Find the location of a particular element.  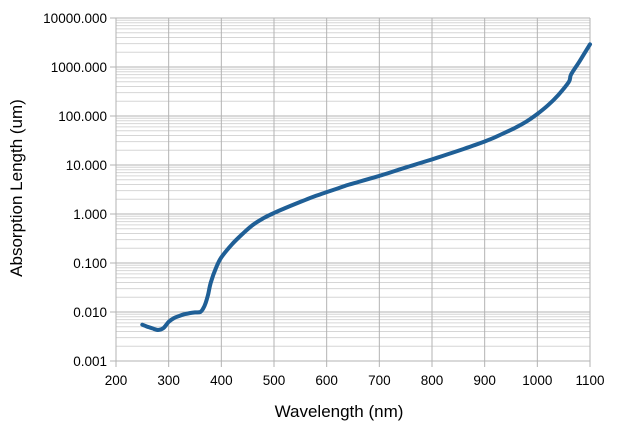

y-tick-label: 0.100 is located at coordinates (90, 263).